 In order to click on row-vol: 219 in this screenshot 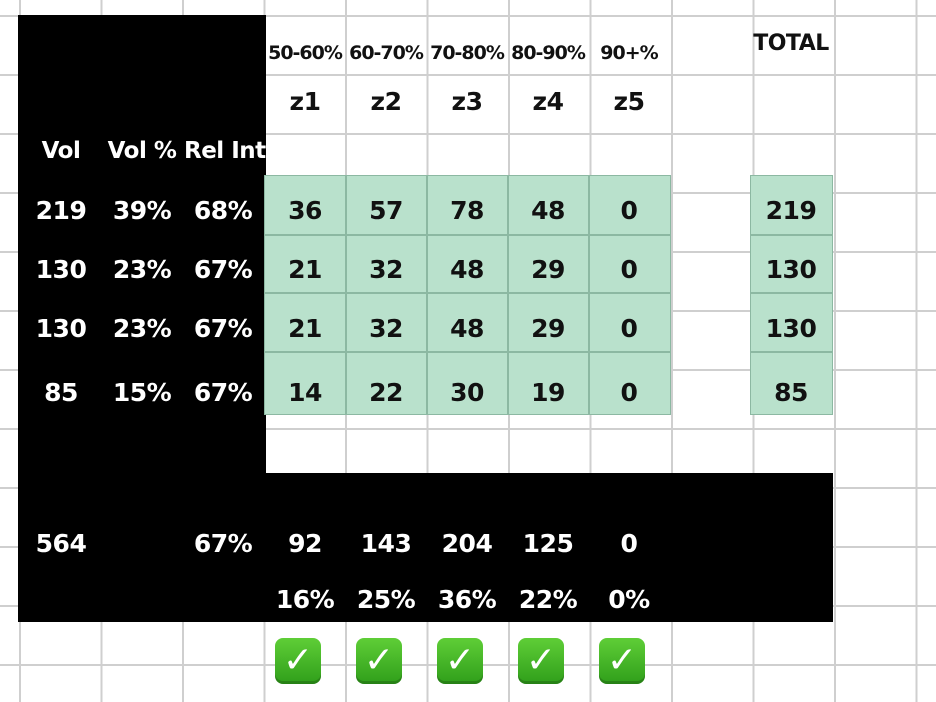, I will do `click(61, 210)`.